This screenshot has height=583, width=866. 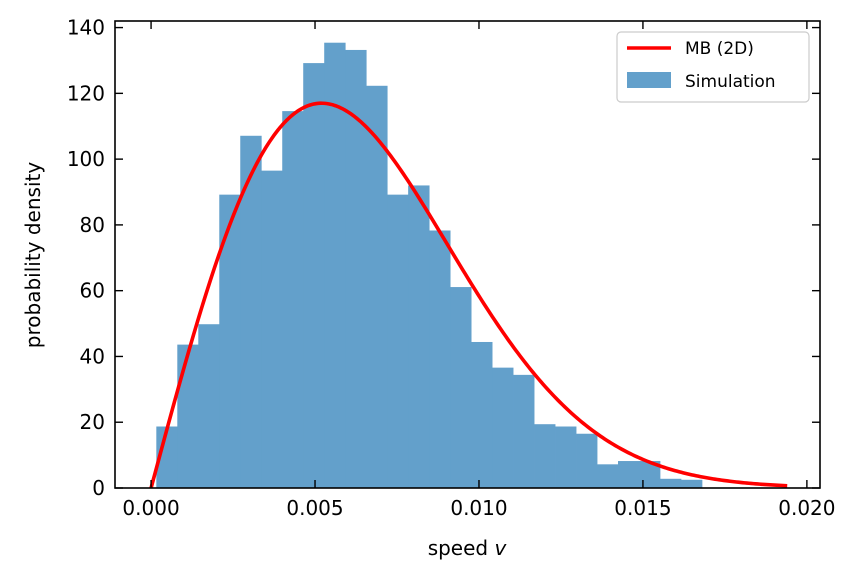 What do you see at coordinates (713, 67) in the screenshot?
I see `legend: MB (2D) Simulation` at bounding box center [713, 67].